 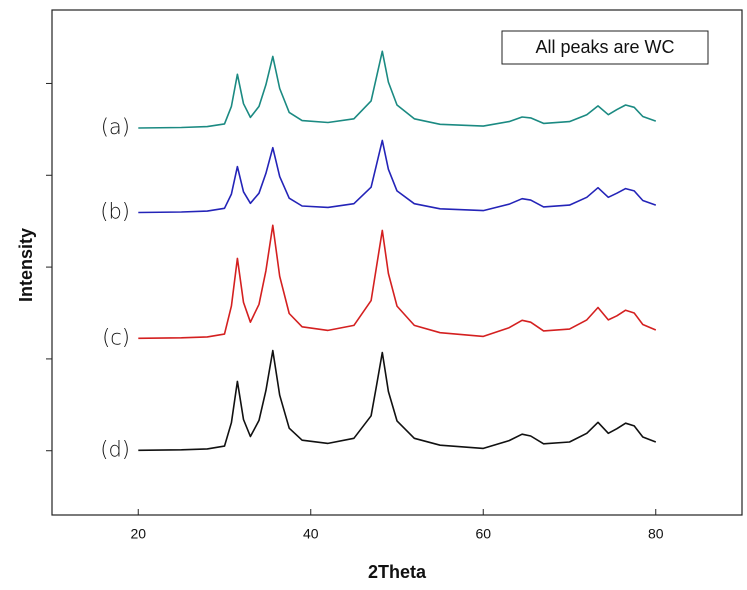 What do you see at coordinates (116, 337) in the screenshot?
I see `series-label: (c)` at bounding box center [116, 337].